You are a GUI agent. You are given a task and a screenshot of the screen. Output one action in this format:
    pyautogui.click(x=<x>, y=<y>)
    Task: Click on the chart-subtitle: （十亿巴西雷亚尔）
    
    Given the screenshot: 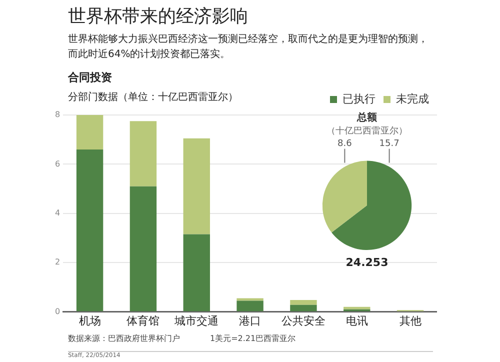 What is the action you would take?
    pyautogui.click(x=367, y=131)
    